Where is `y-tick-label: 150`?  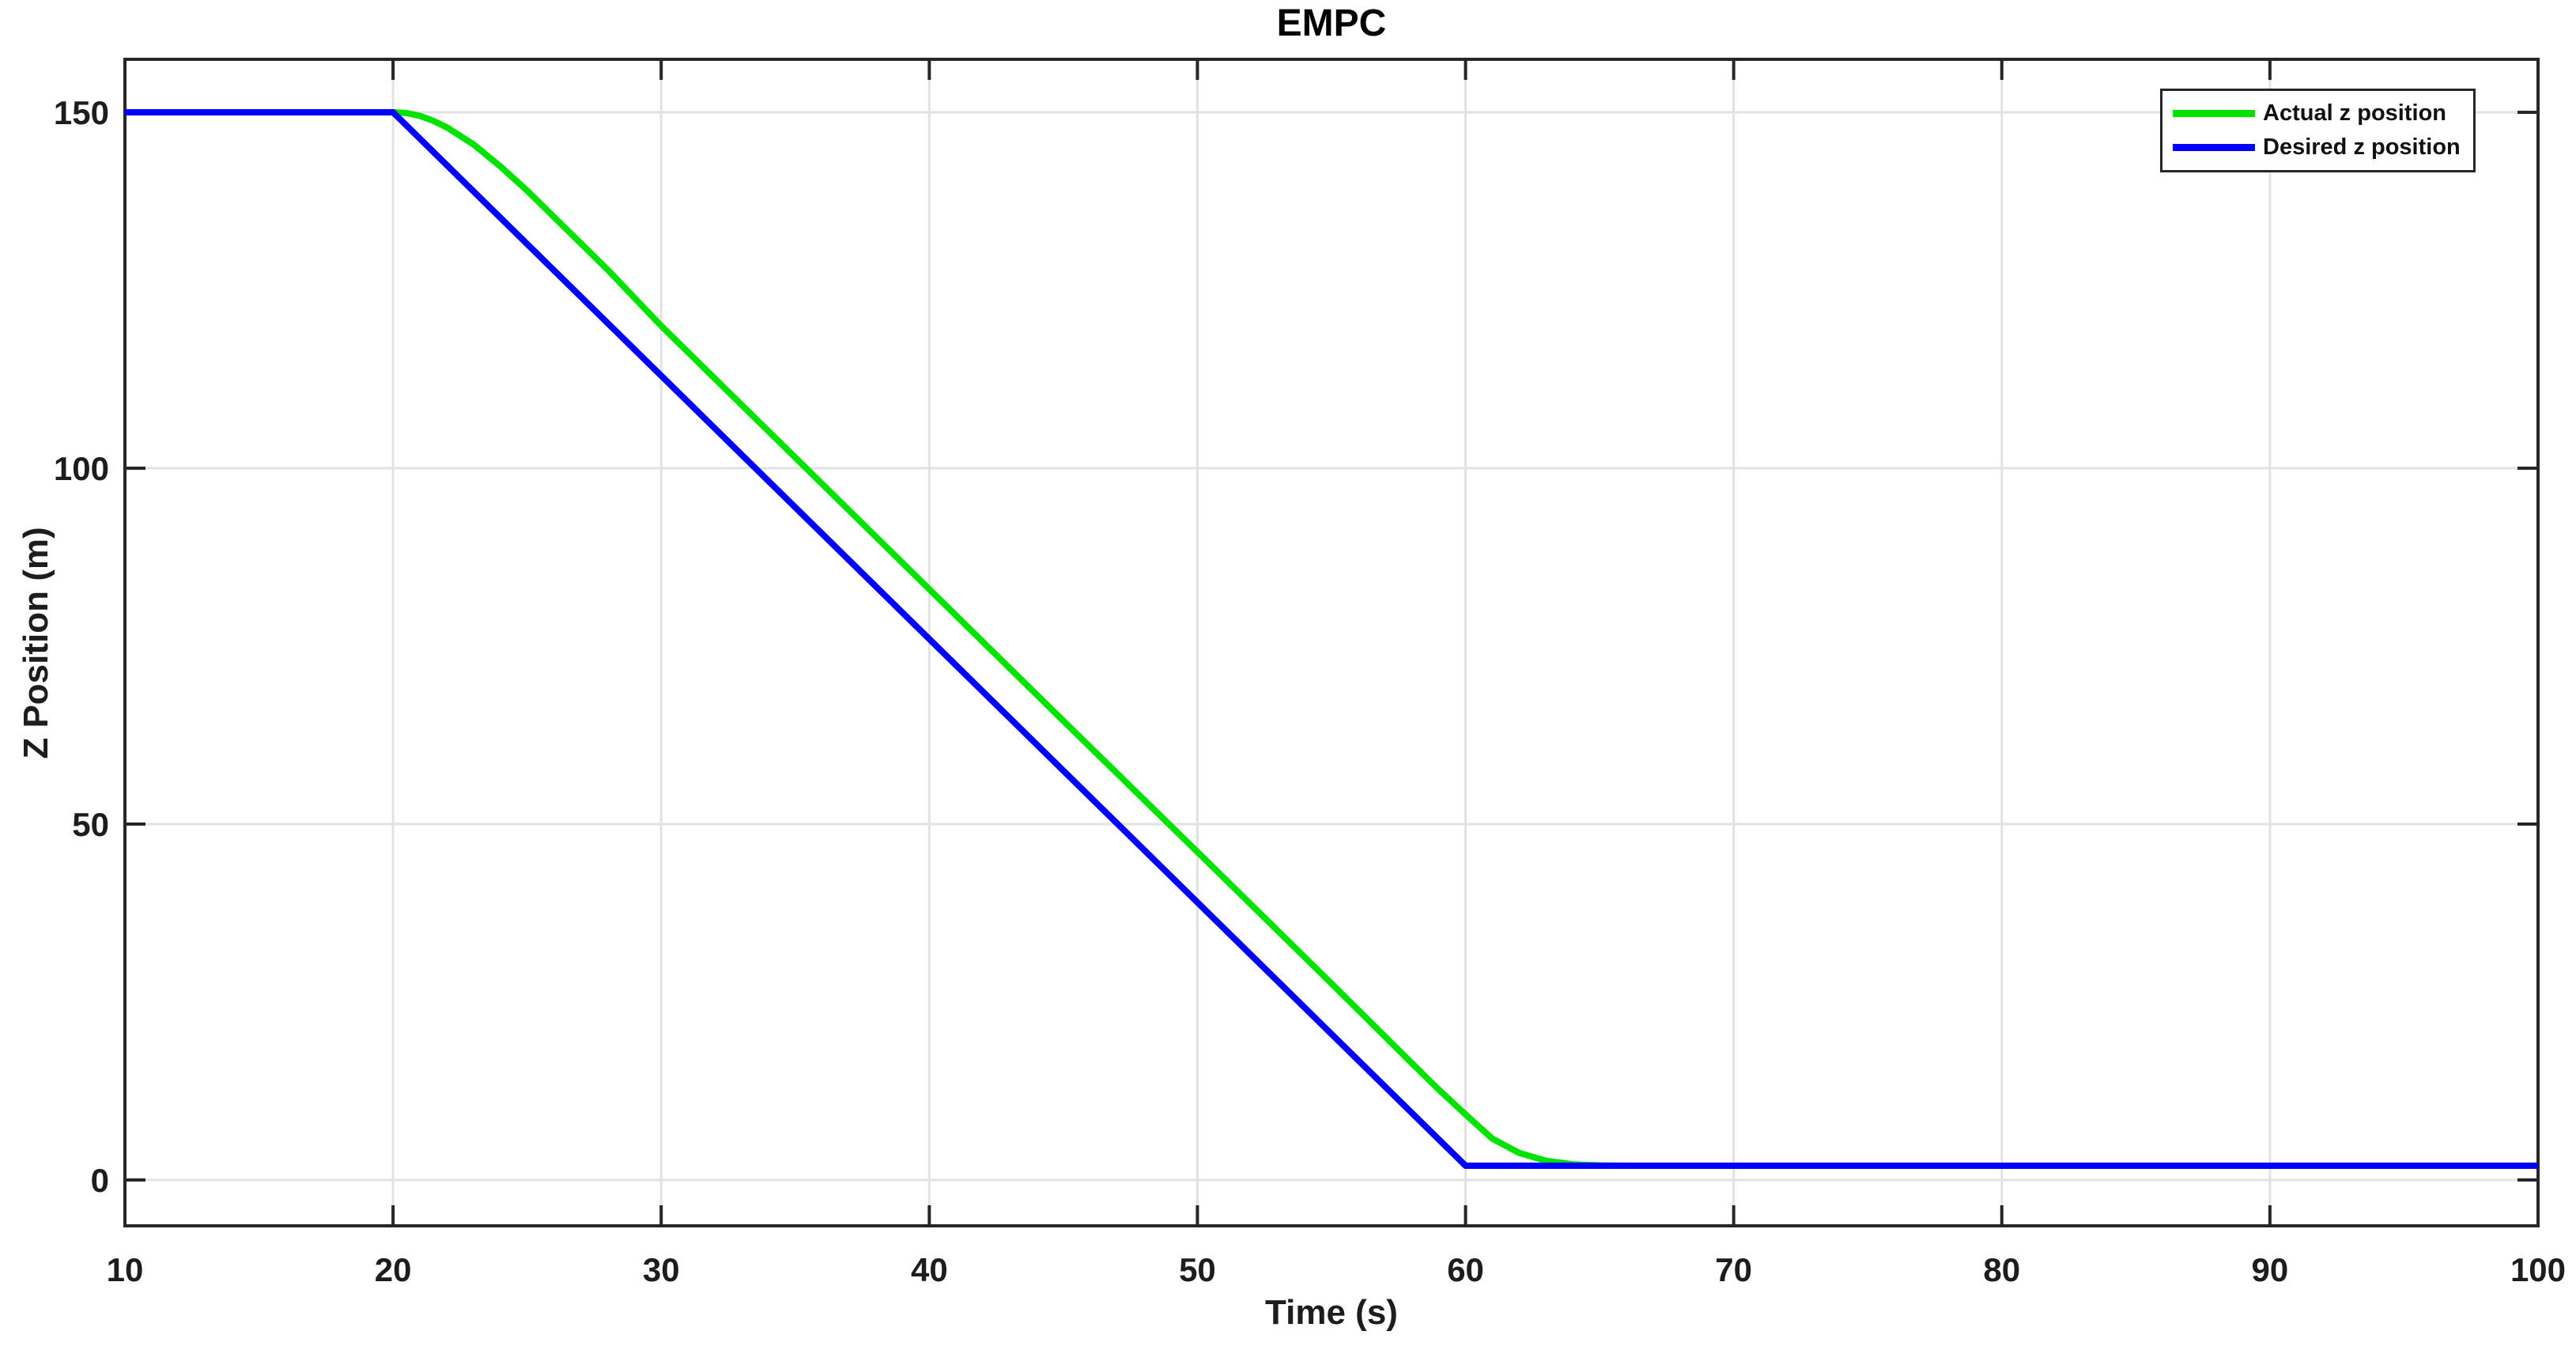 y-tick-label: 150 is located at coordinates (81, 112).